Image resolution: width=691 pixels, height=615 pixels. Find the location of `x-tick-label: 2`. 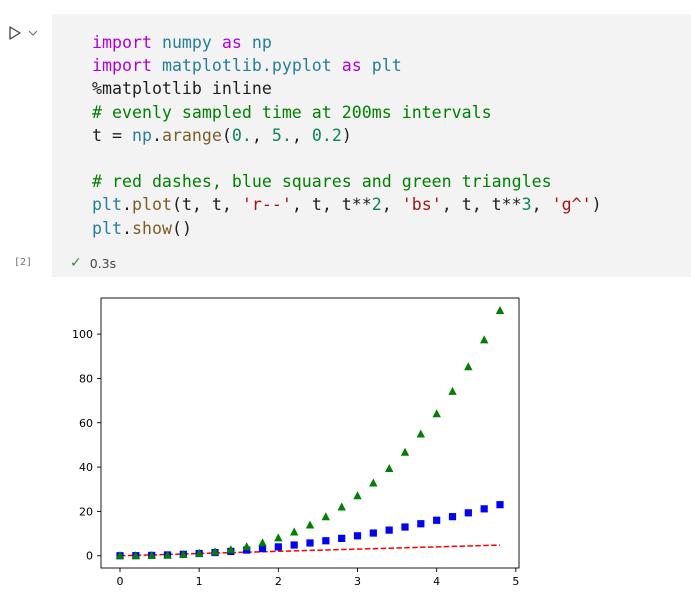

x-tick-label: 2 is located at coordinates (278, 581).